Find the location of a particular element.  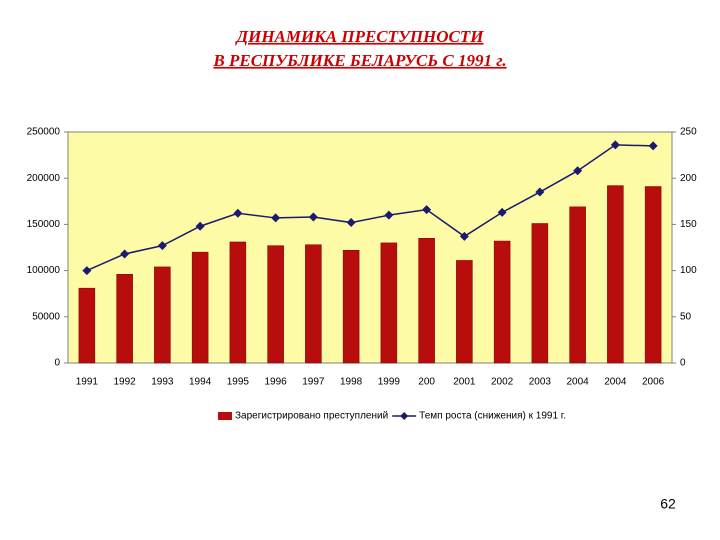

y2-tick-label: 200 is located at coordinates (688, 178).